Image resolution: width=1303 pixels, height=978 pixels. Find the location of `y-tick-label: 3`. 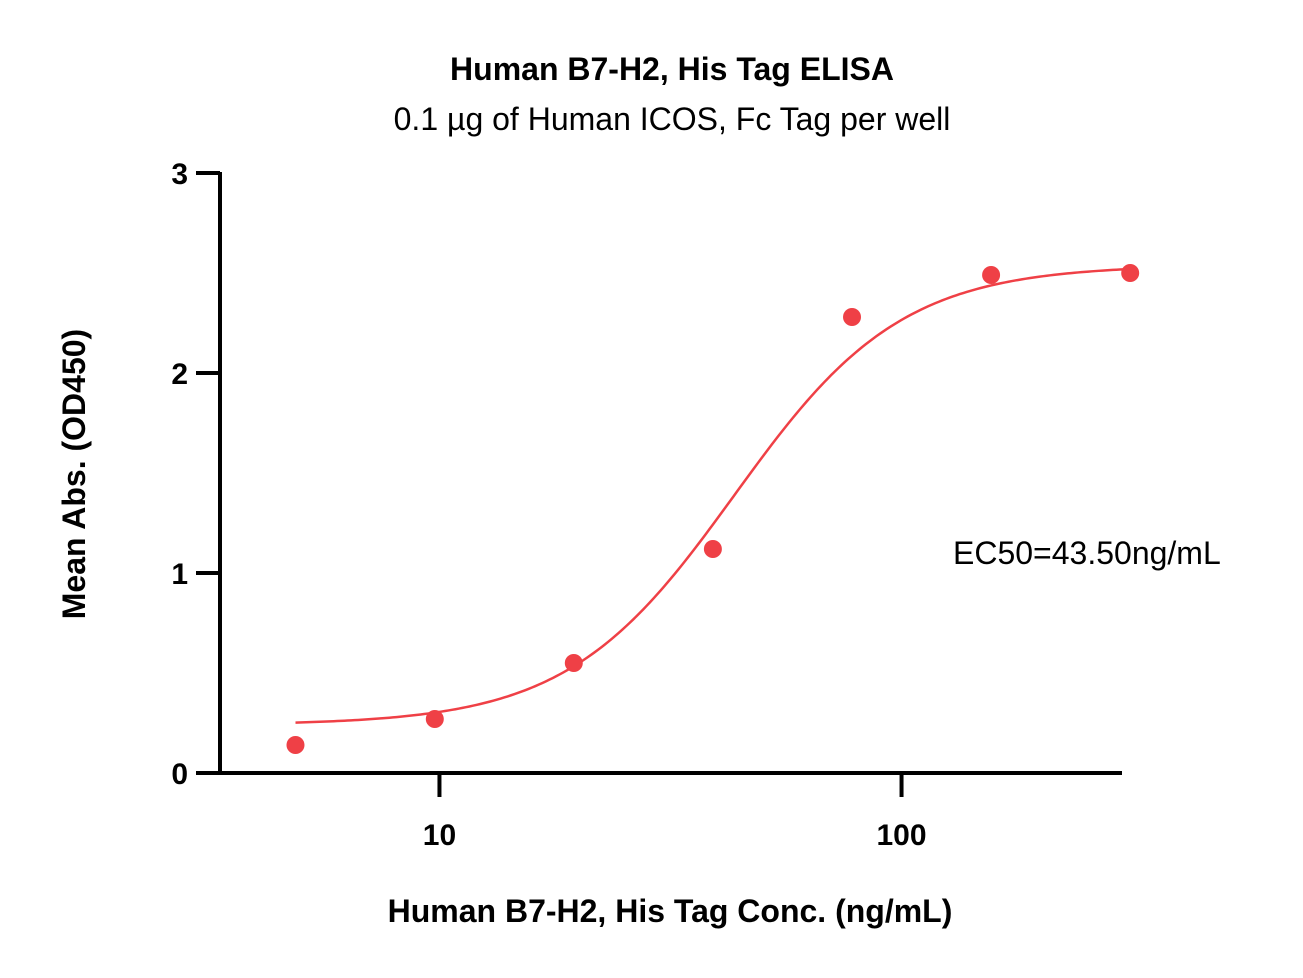

y-tick-label: 3 is located at coordinates (179, 174).